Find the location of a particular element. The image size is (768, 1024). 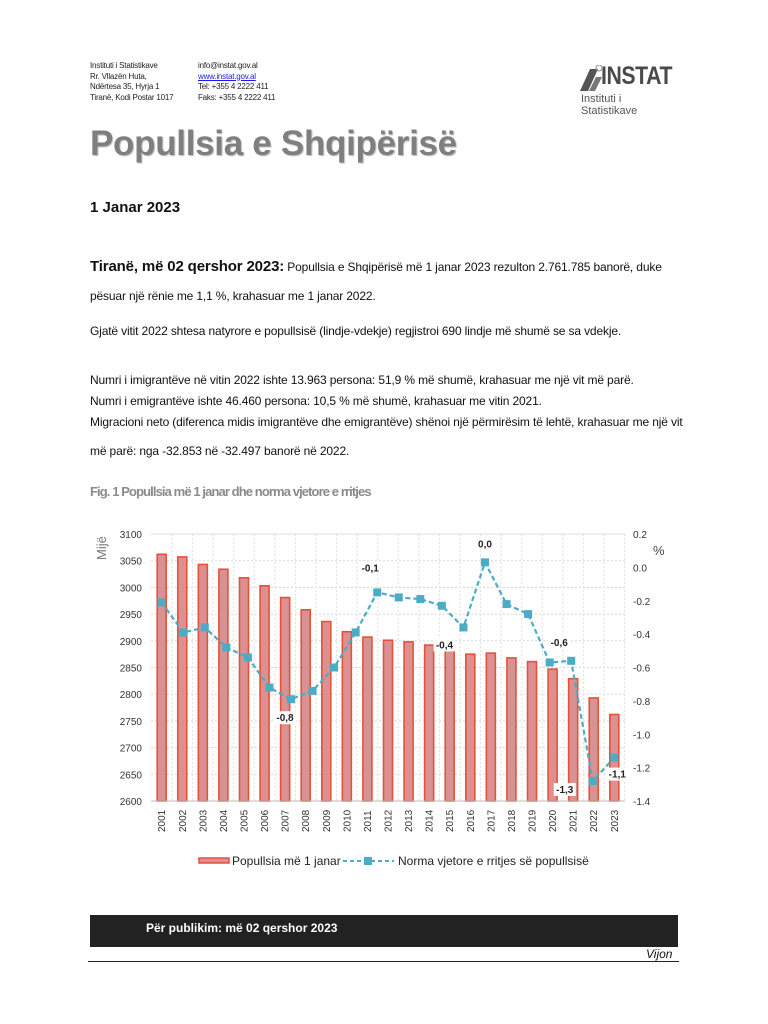

growth-line is located at coordinates (388, 671).